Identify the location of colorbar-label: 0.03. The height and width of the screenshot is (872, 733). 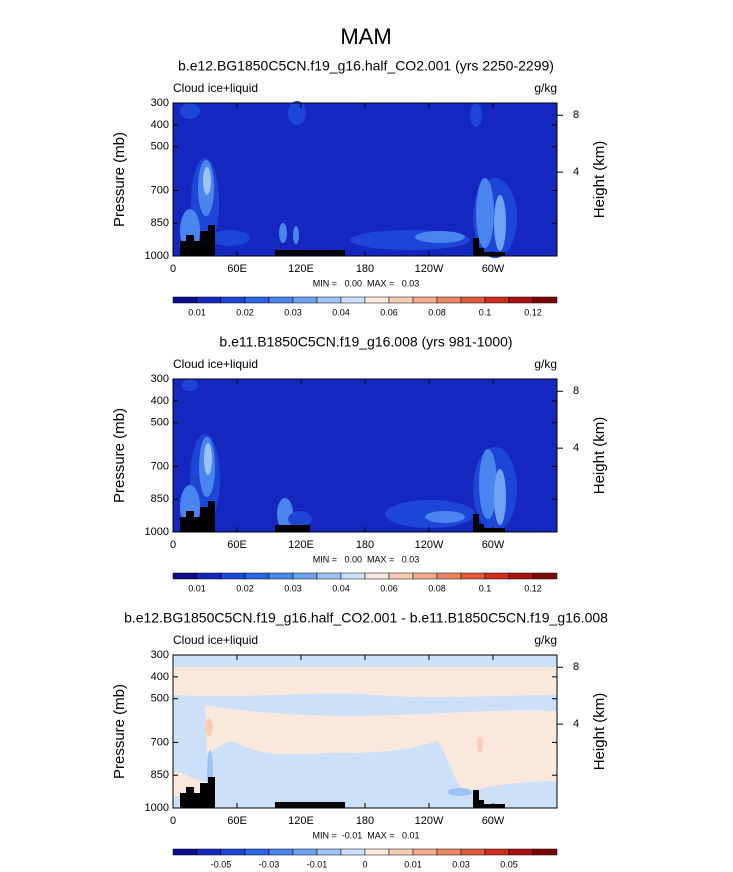
(461, 864).